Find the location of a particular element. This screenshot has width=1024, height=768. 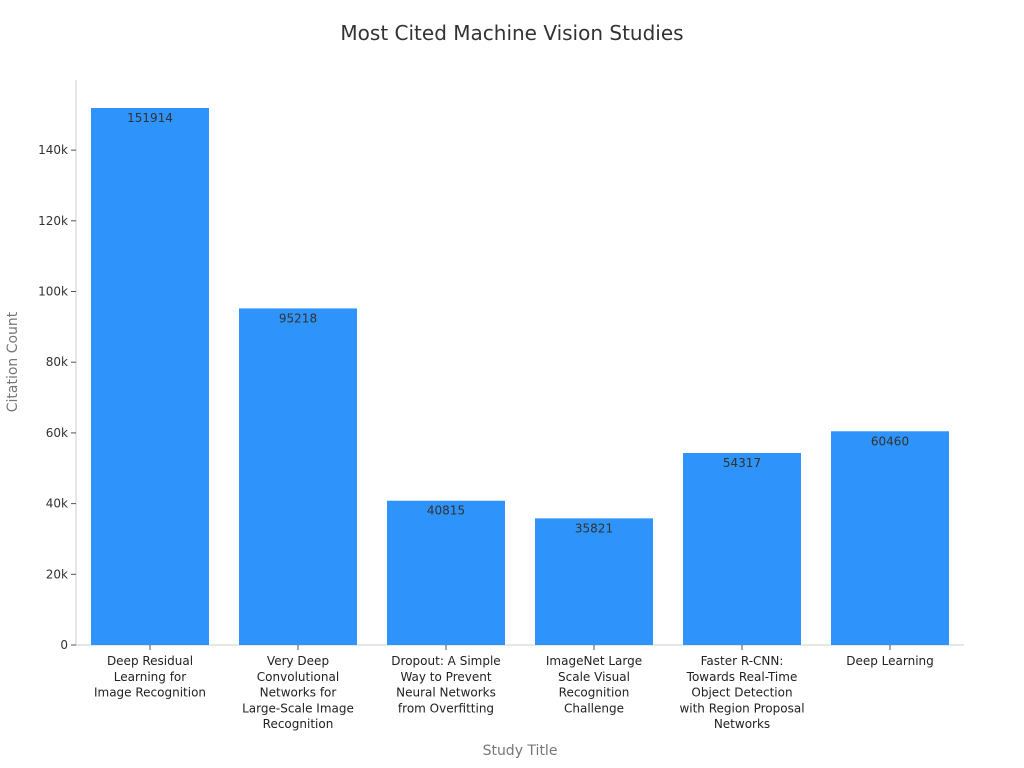

x-tick-label-line: Faster R-CNN: is located at coordinates (742, 661).